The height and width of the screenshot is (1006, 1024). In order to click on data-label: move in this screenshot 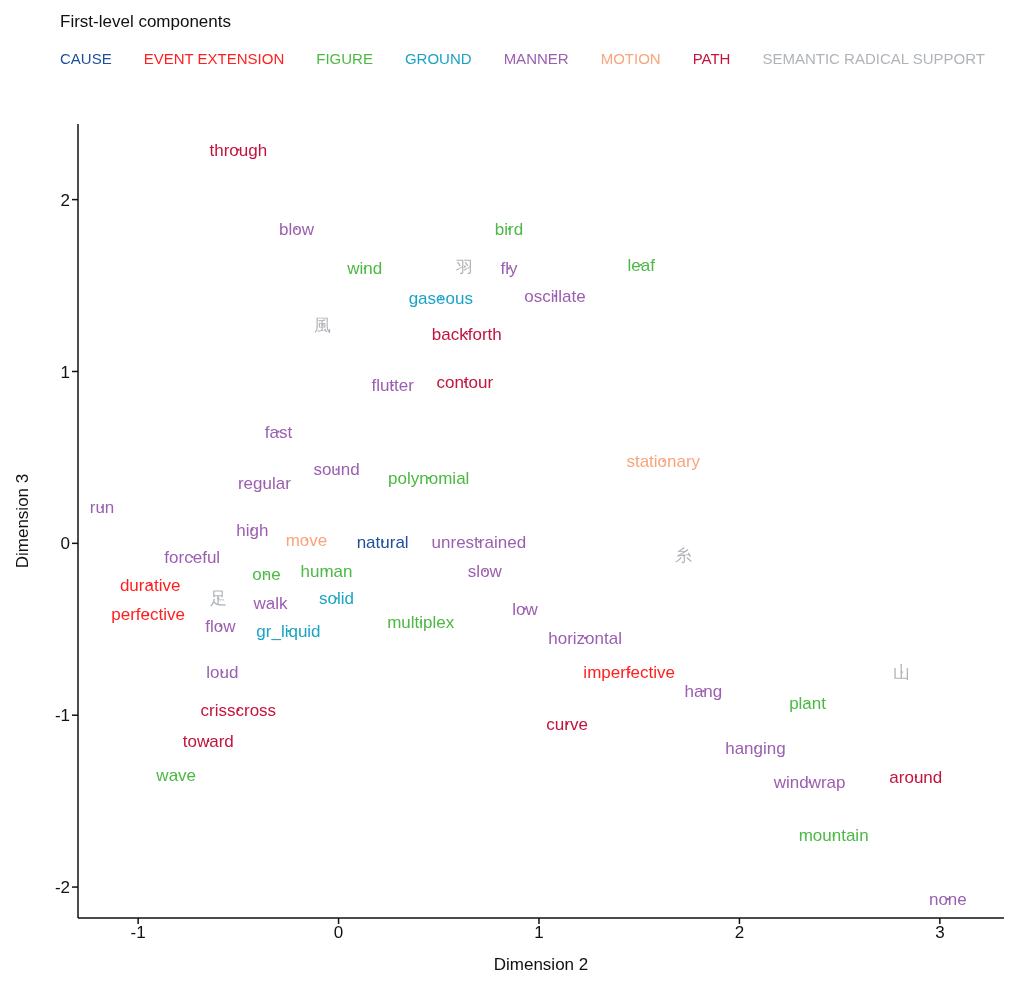, I will do `click(306, 540)`.